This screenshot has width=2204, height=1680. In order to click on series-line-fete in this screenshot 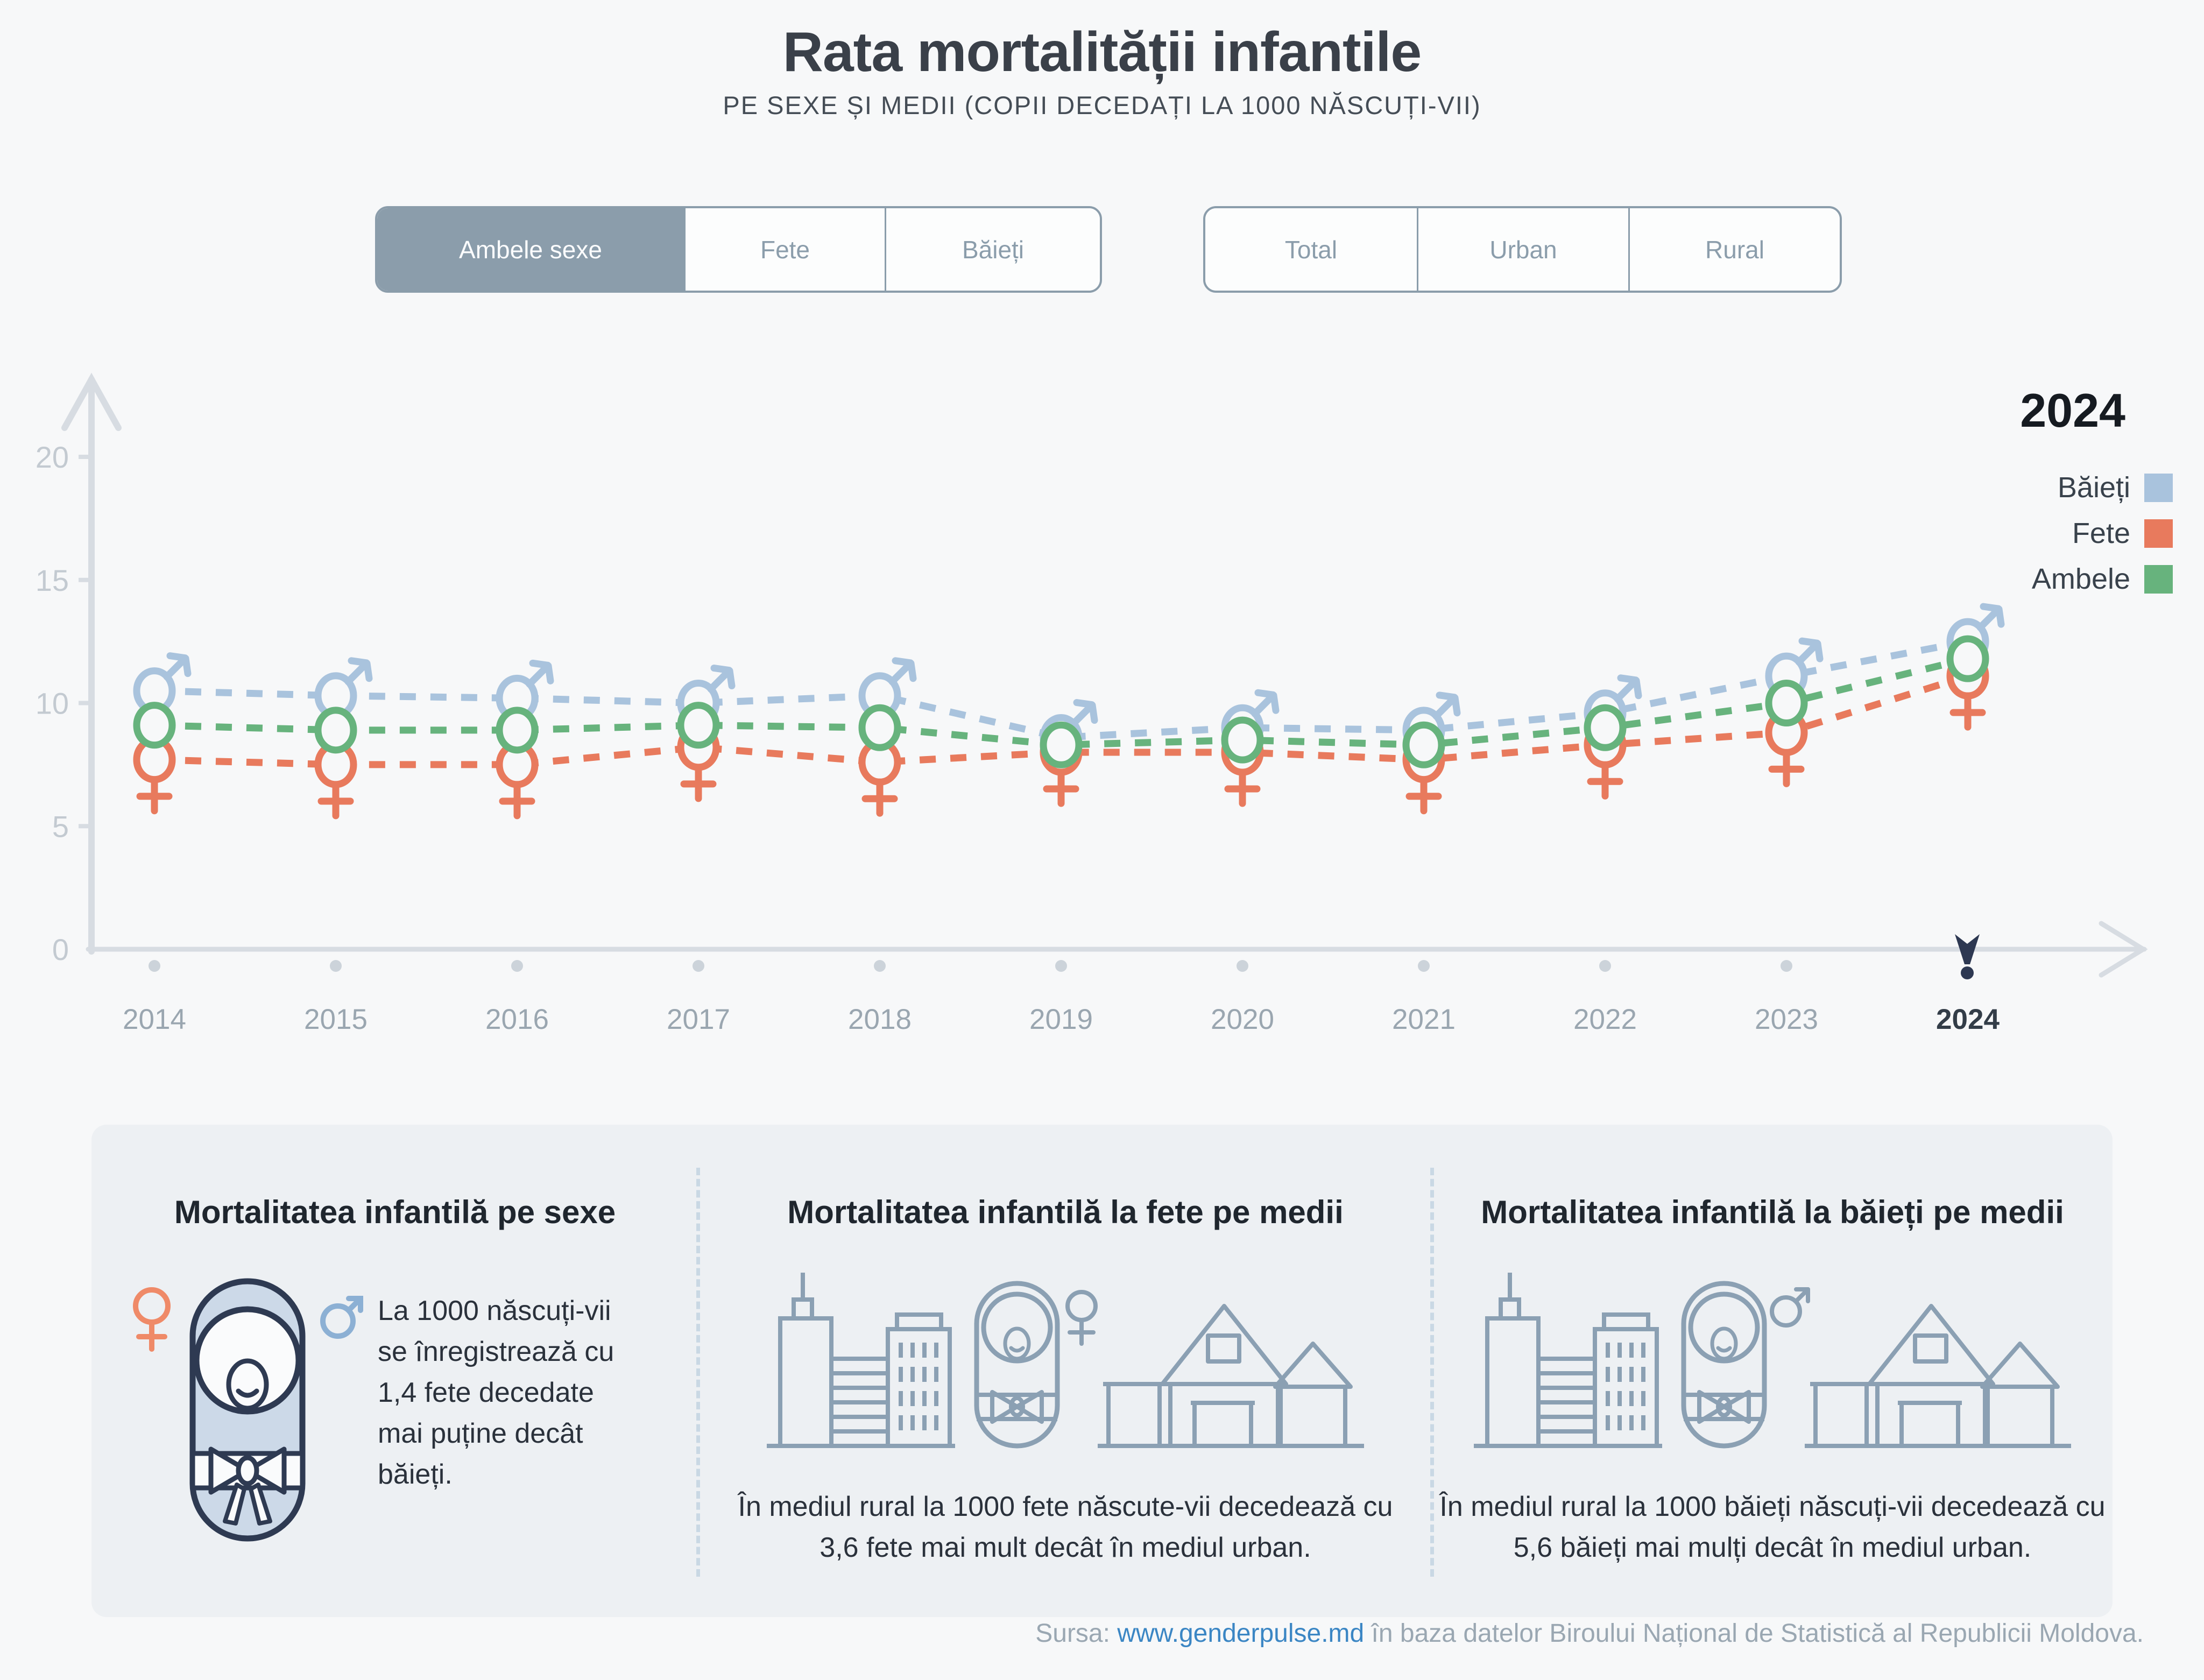, I will do `click(1061, 720)`.